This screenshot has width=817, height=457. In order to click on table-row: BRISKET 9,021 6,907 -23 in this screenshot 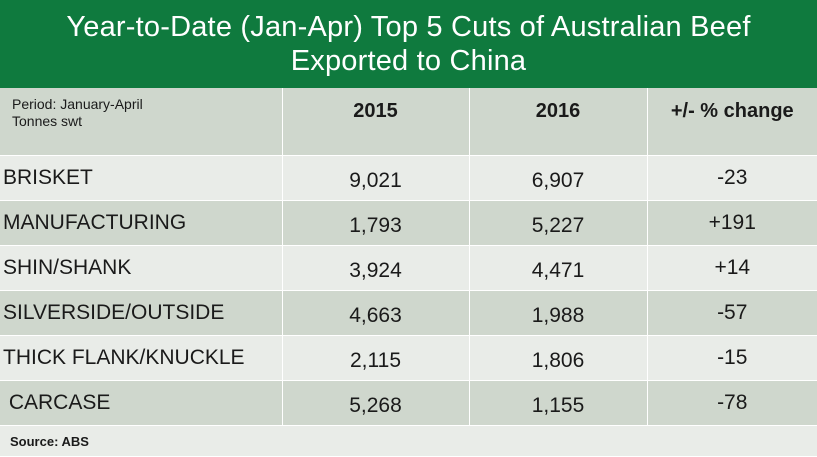, I will do `click(408, 178)`.